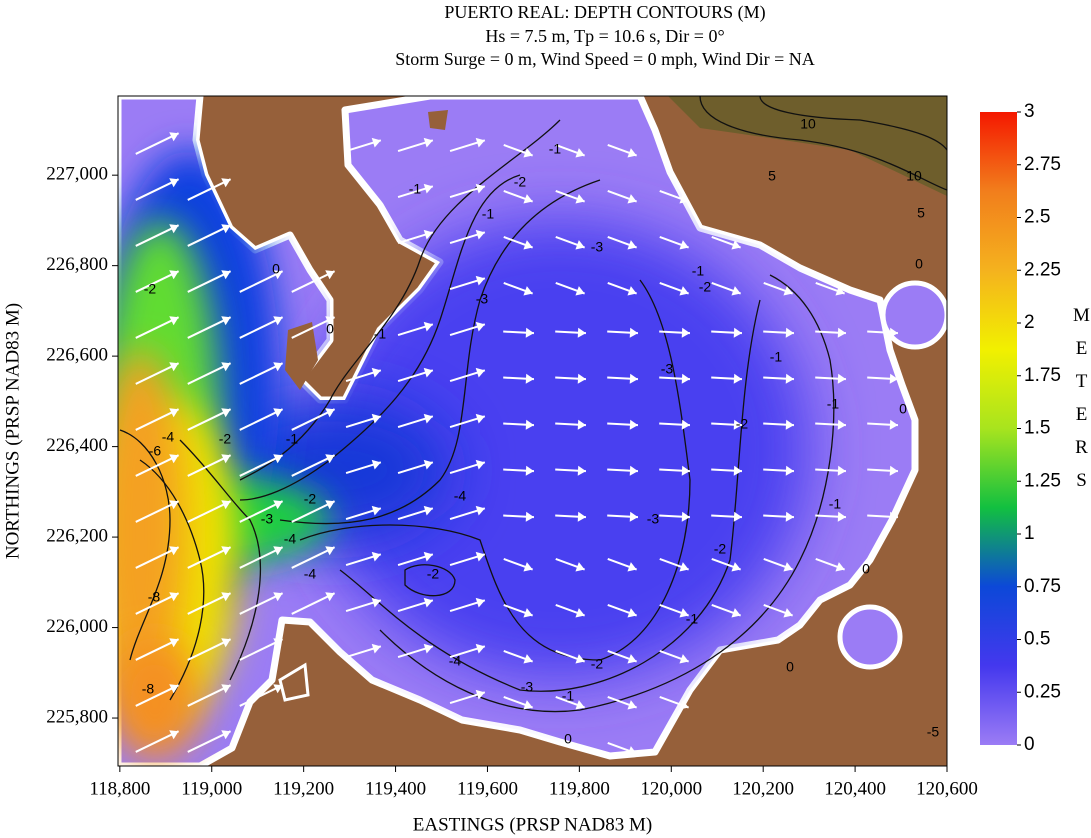  What do you see at coordinates (772, 176) in the screenshot?
I see `contour-label: 5` at bounding box center [772, 176].